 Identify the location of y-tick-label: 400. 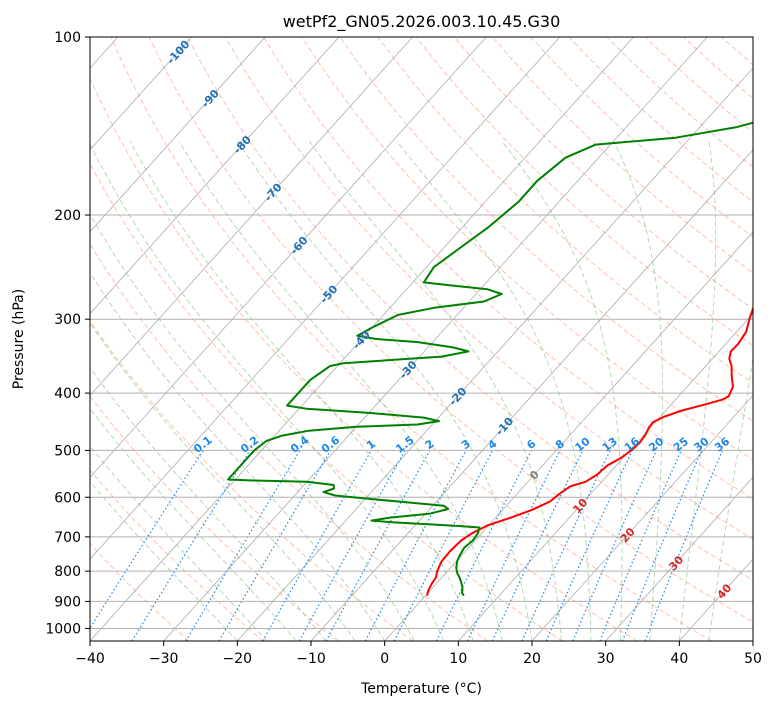
(67, 394).